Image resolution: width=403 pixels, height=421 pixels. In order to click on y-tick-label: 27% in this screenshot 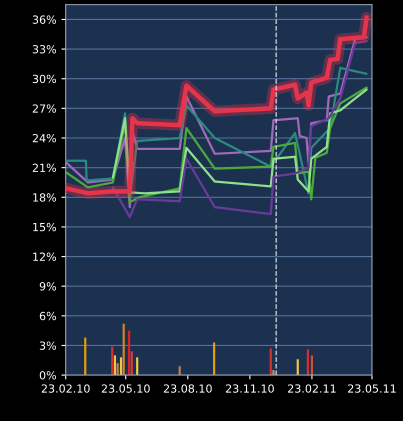, I will do `click(44, 108)`.